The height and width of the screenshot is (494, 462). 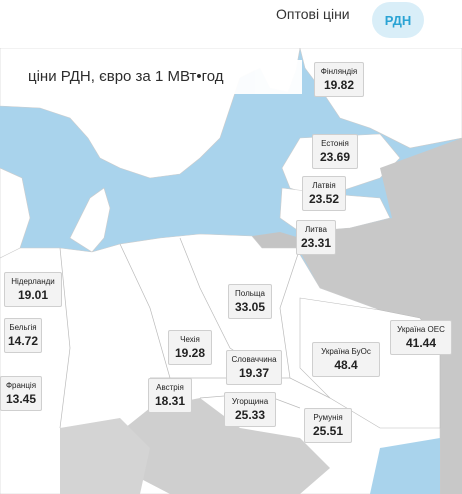 What do you see at coordinates (254, 373) in the screenshot?
I see `country-price: 19.37` at bounding box center [254, 373].